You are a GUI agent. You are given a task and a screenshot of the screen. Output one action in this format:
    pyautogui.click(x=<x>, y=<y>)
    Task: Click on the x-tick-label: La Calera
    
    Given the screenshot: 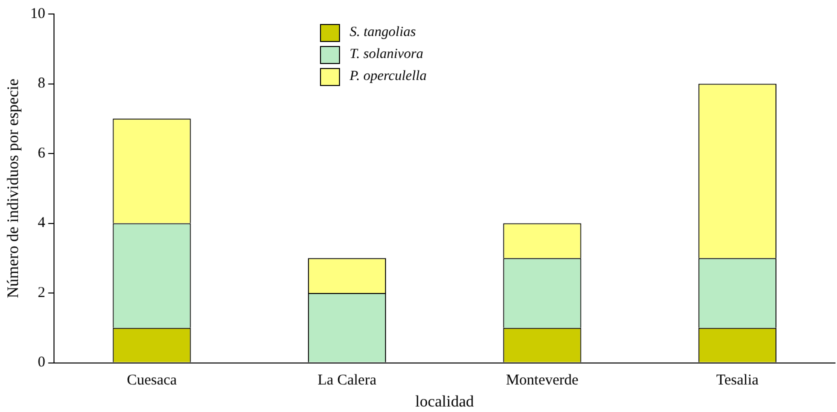 What is the action you would take?
    pyautogui.click(x=347, y=380)
    